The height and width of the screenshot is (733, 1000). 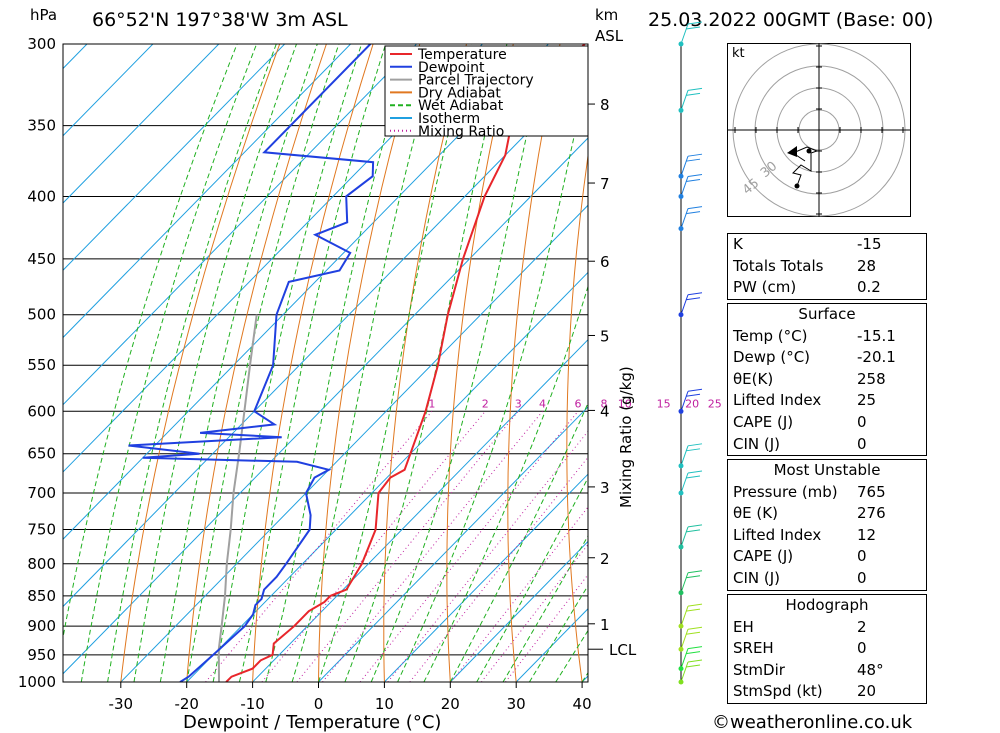 I want to click on index-row: θE (K) 276, so click(x=827, y=514).